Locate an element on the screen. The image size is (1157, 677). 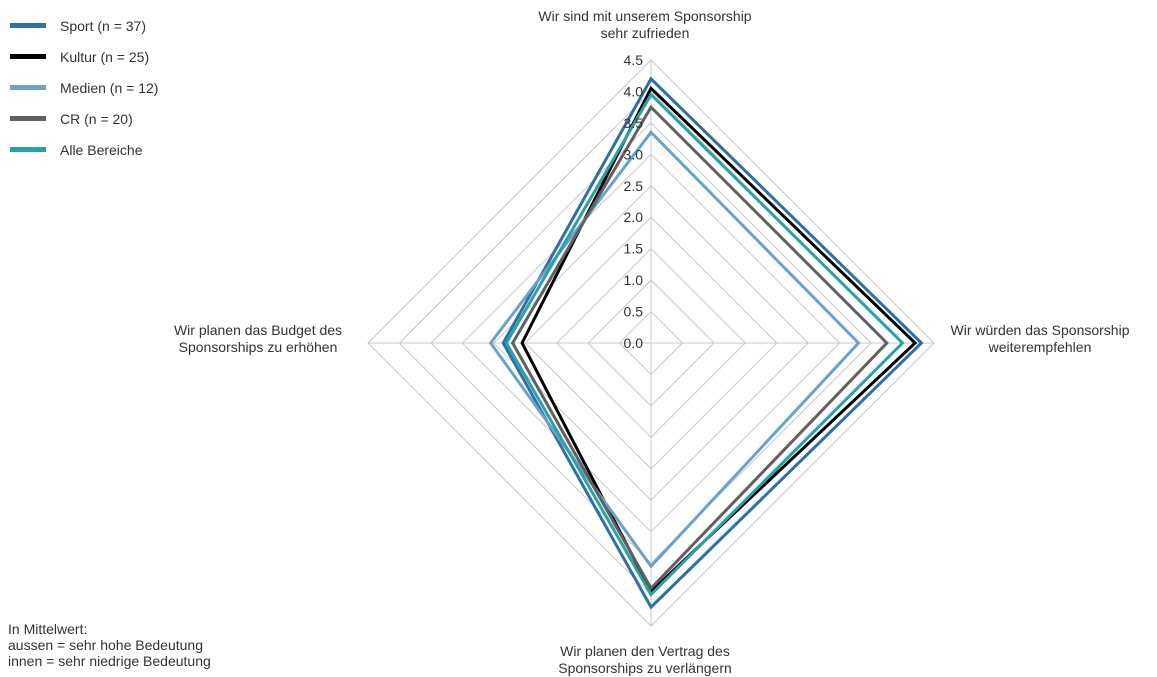
legend-item-kultur: Kultur (n = 25) is located at coordinates (84, 56).